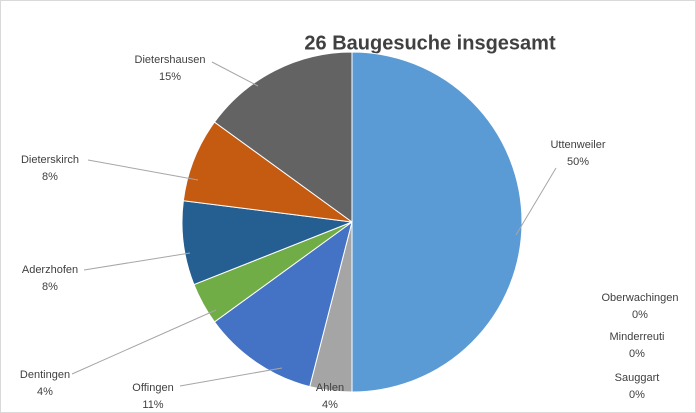 The height and width of the screenshot is (413, 696). Describe the element at coordinates (636, 337) in the screenshot. I see `slice-label: Minderreuti` at that location.